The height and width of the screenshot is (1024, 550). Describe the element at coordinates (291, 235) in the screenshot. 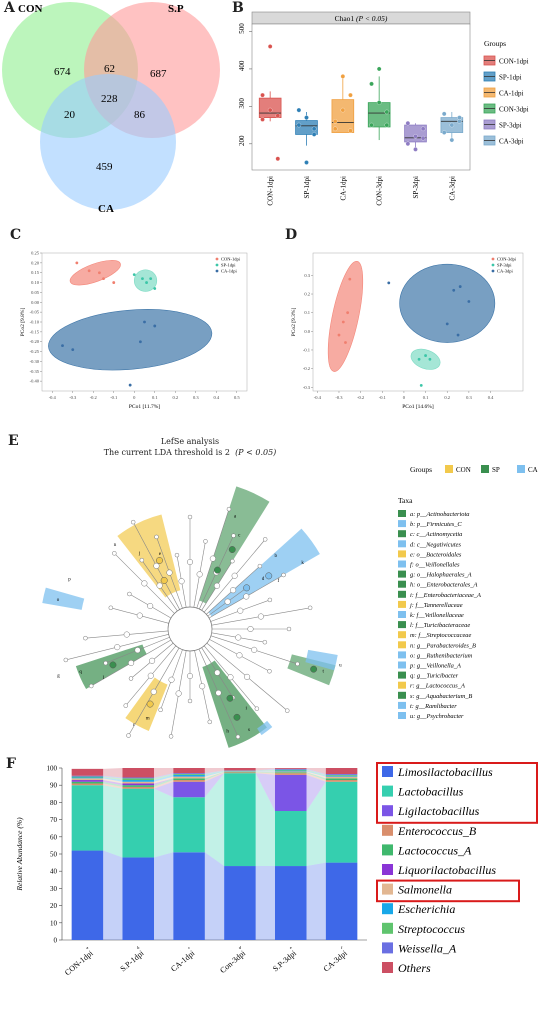

I see `panel-label-d: D` at that location.